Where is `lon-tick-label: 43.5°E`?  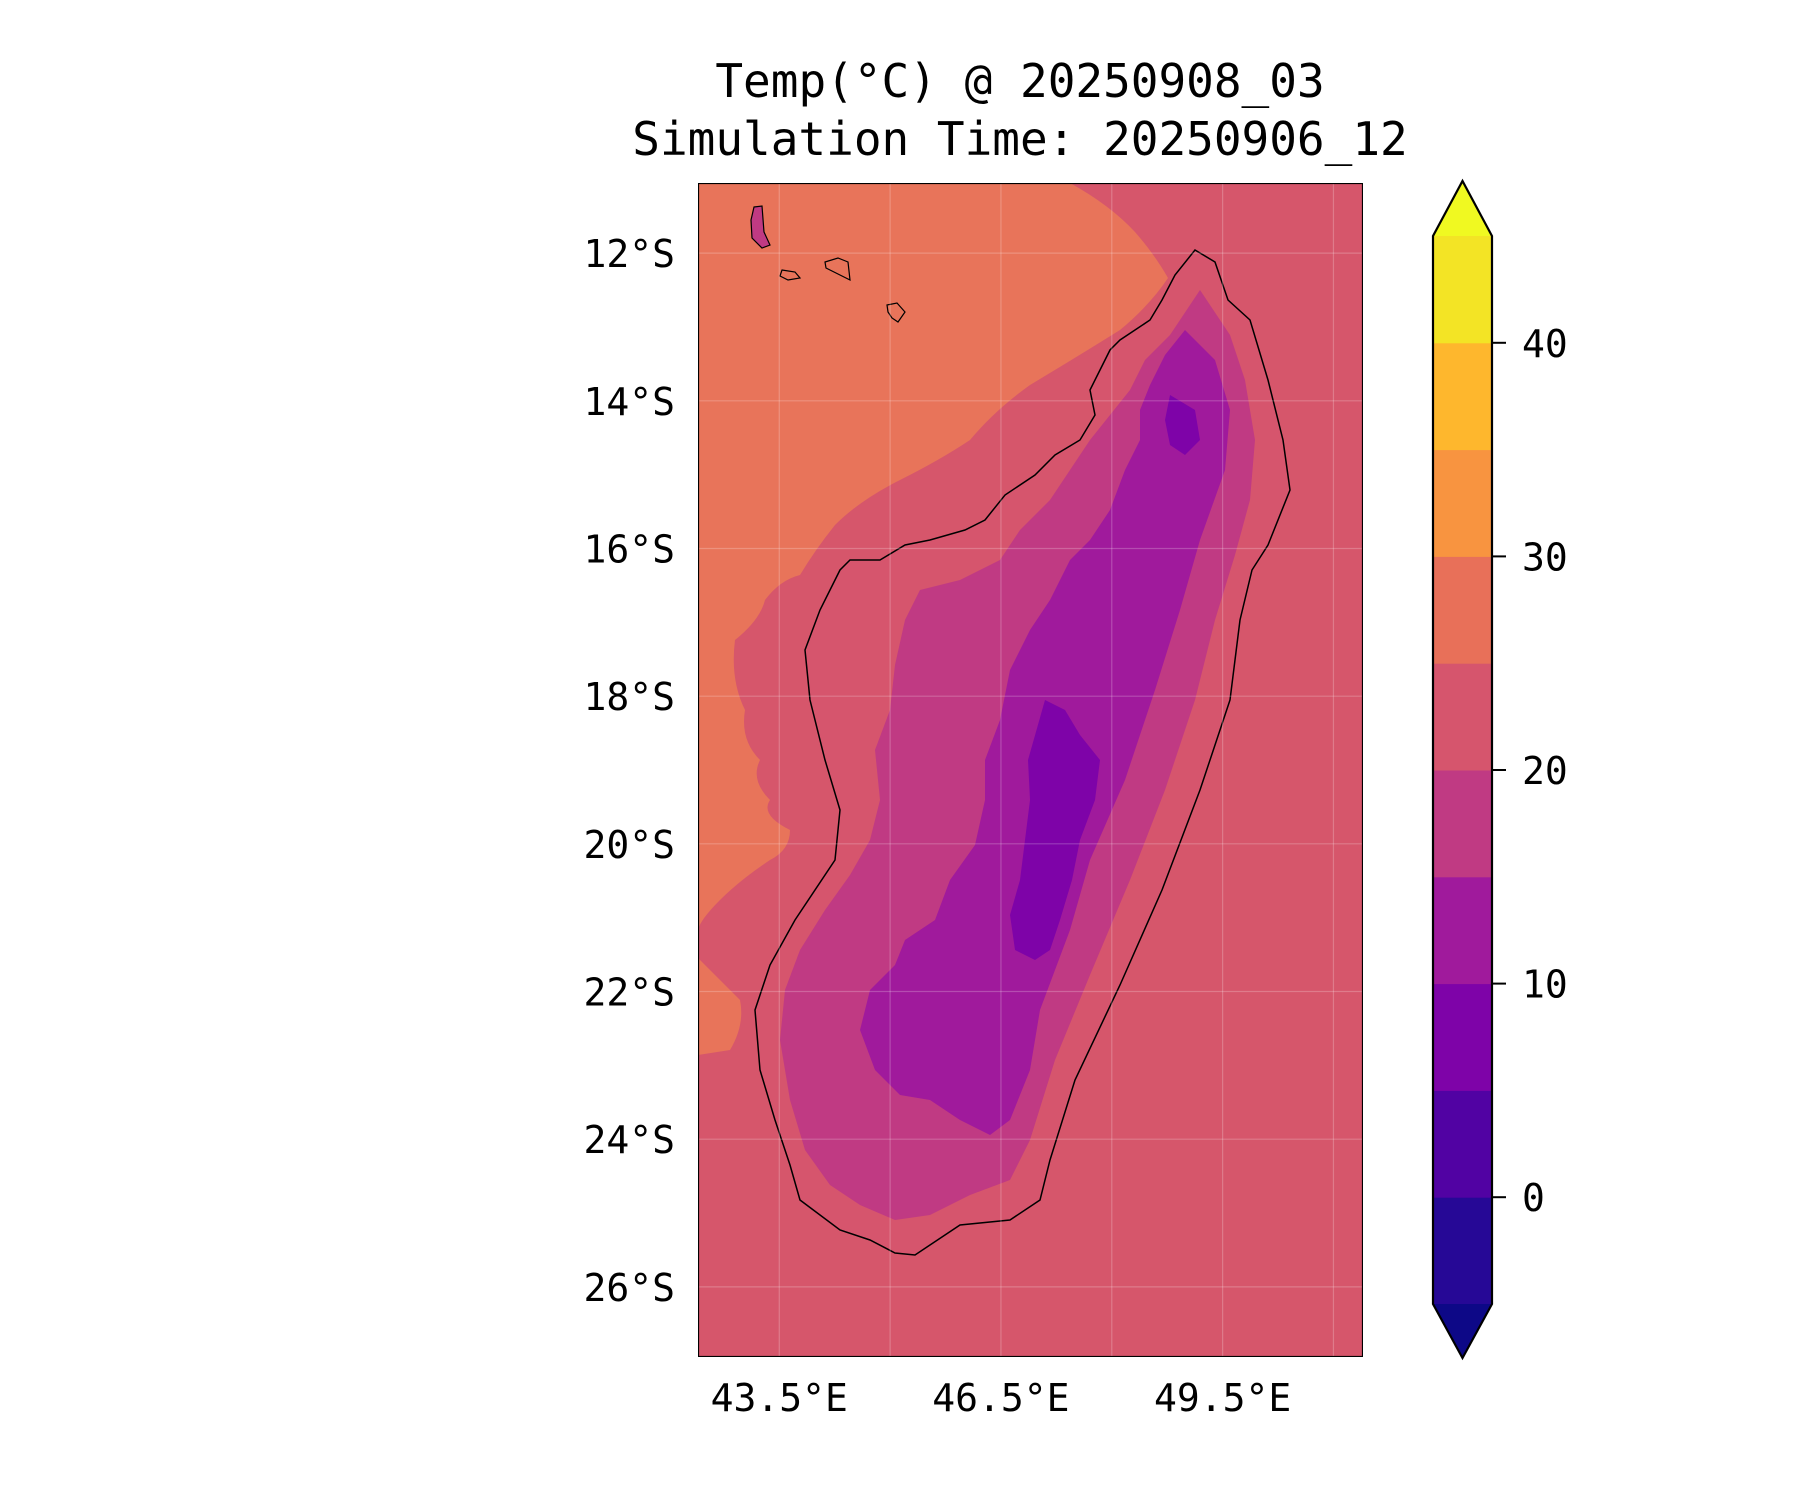
lon-tick-label: 43.5°E is located at coordinates (779, 1398).